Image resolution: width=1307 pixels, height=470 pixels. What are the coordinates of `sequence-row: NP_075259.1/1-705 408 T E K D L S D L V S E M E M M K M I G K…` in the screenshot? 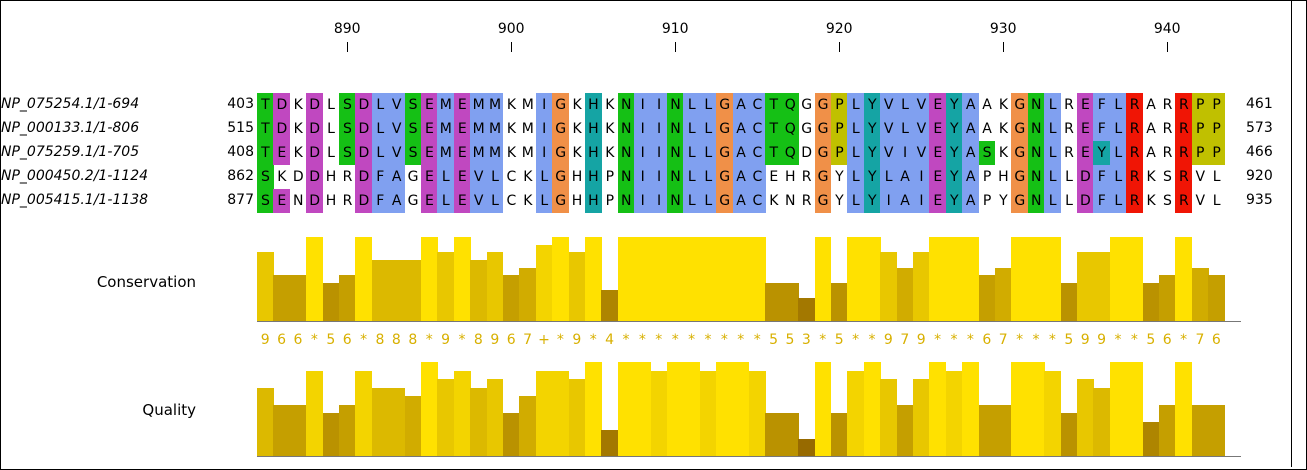 It's located at (651, 153).